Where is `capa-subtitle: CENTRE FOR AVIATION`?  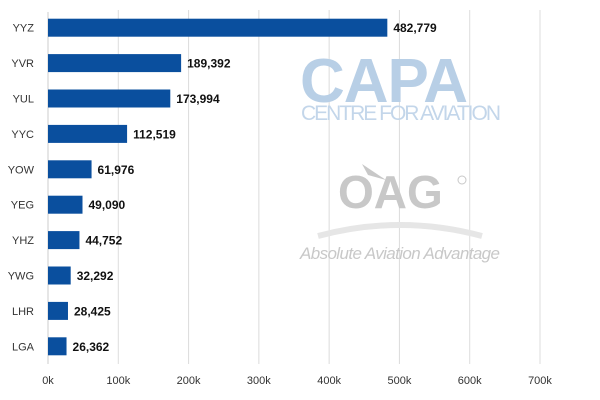 capa-subtitle: CENTRE FOR AVIATION is located at coordinates (401, 113).